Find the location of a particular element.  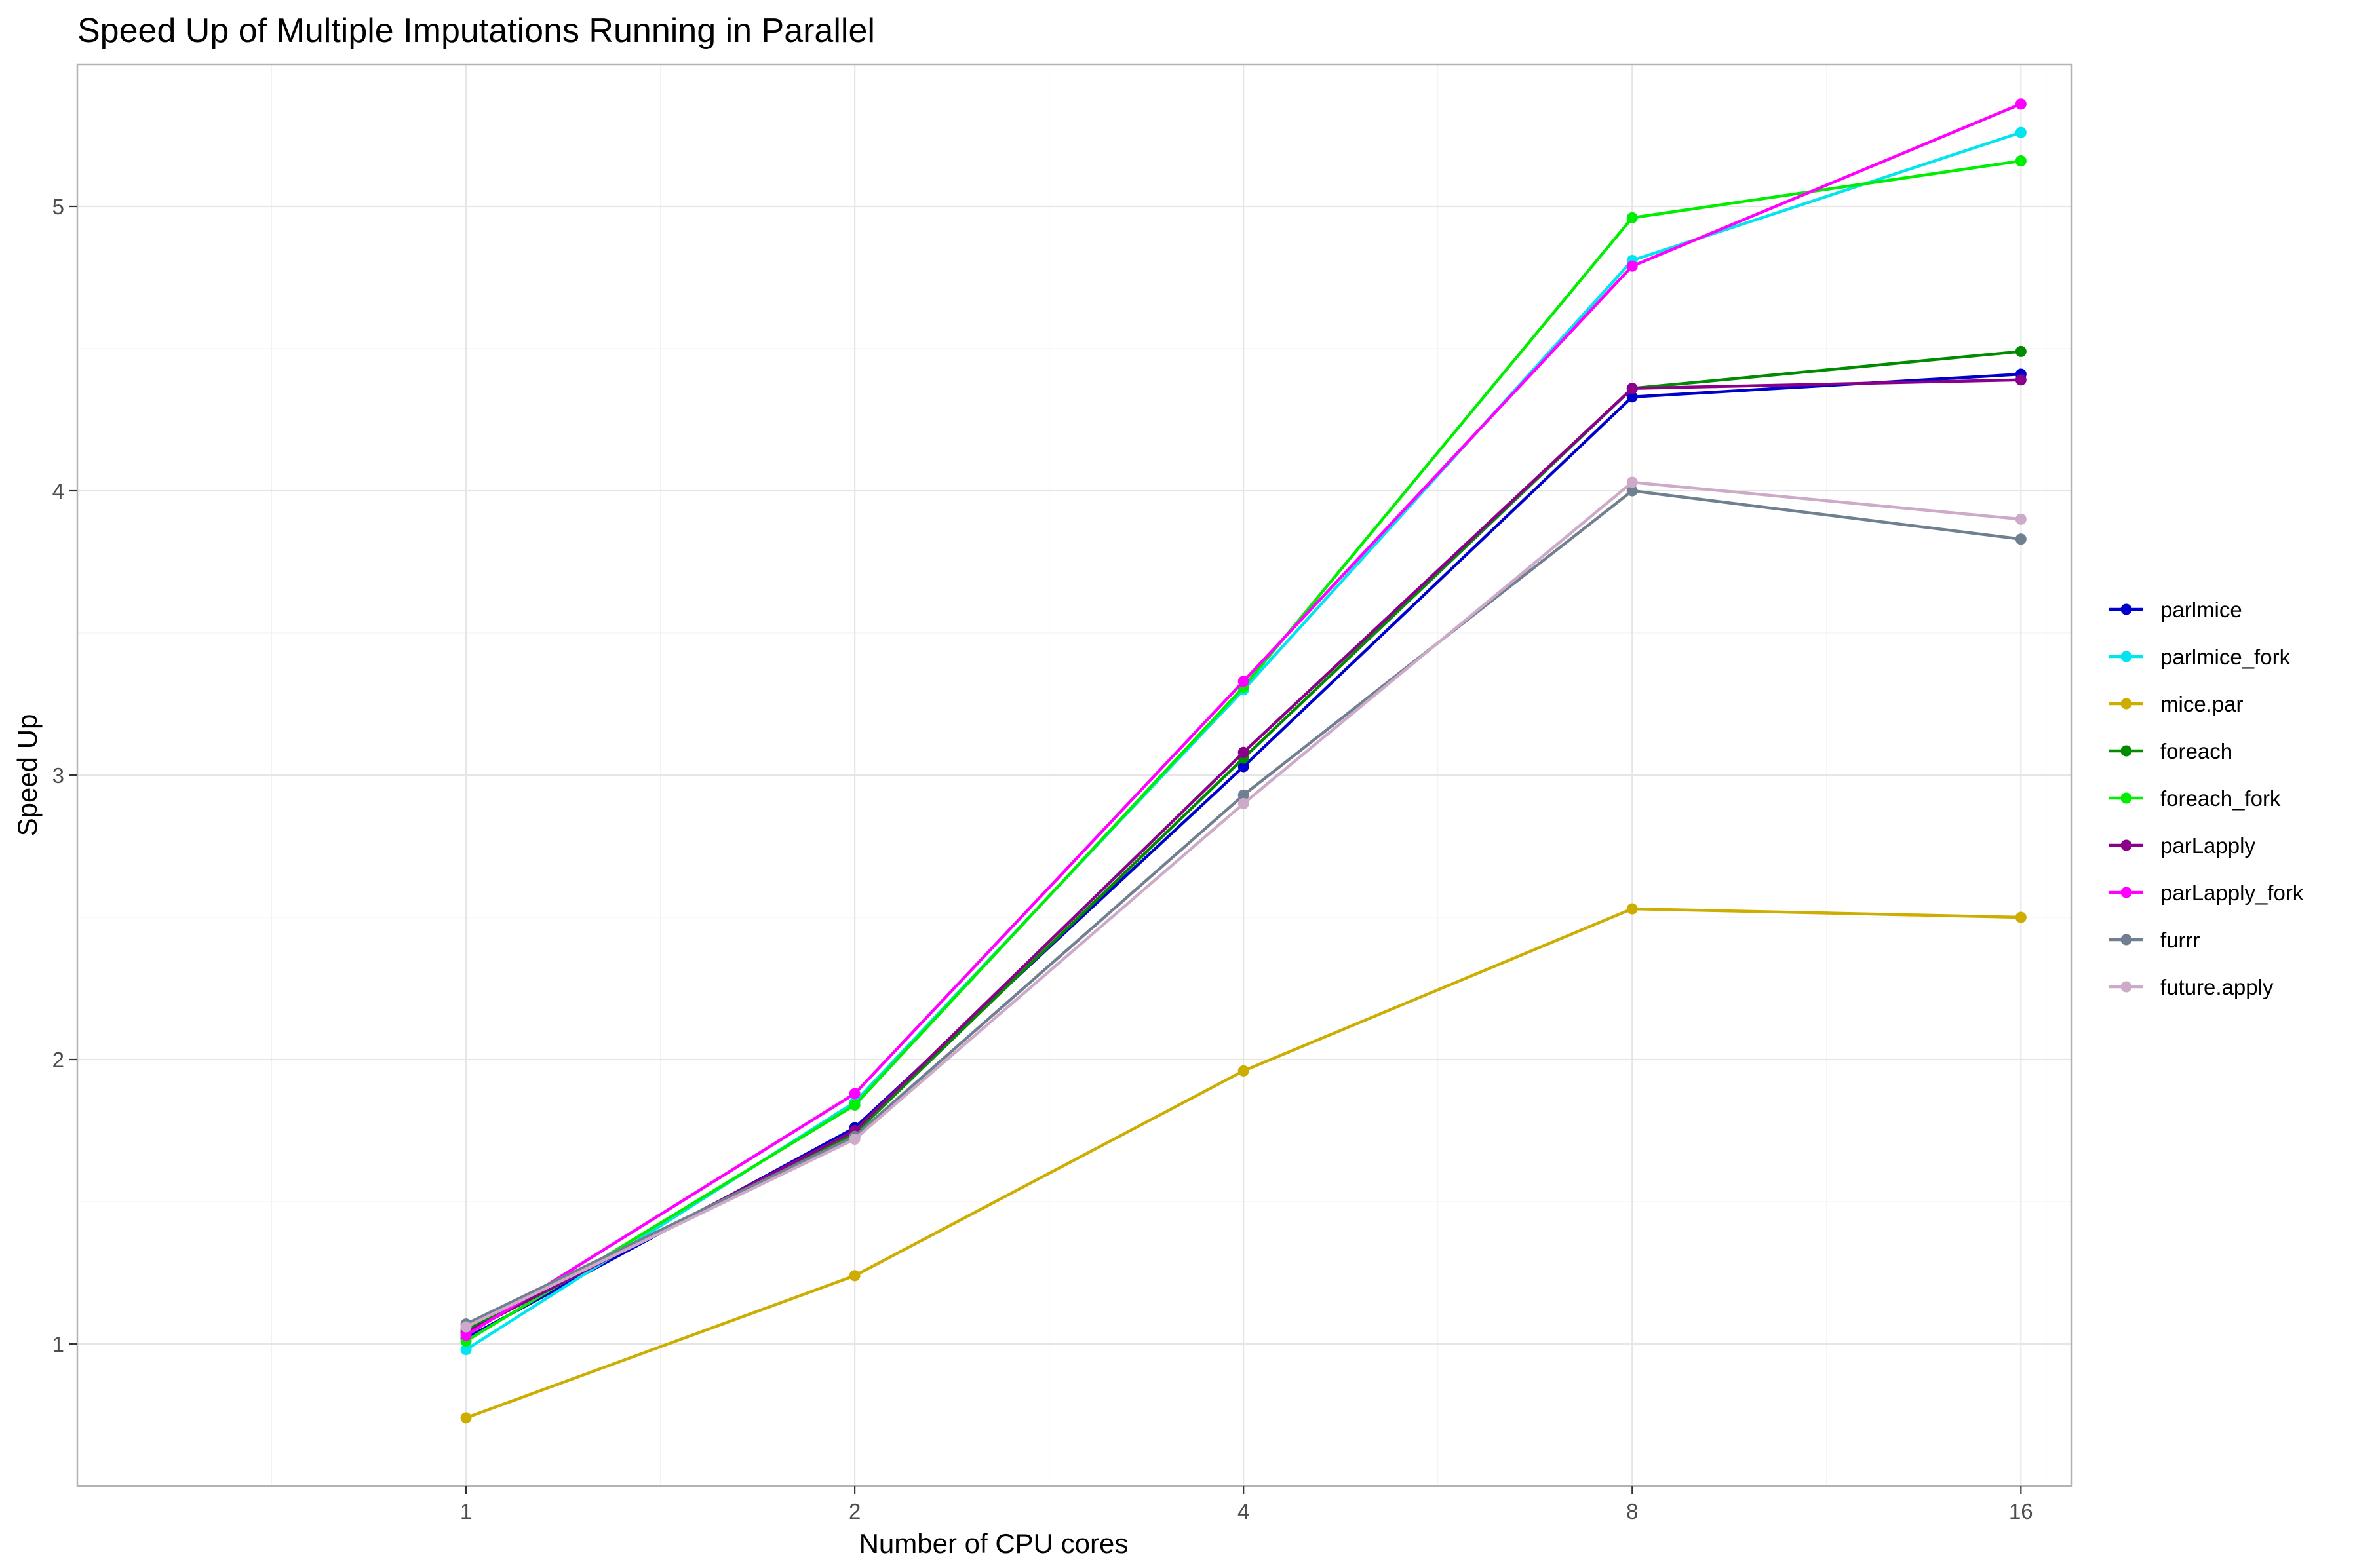

y-tick-label: 1 is located at coordinates (58, 1344).